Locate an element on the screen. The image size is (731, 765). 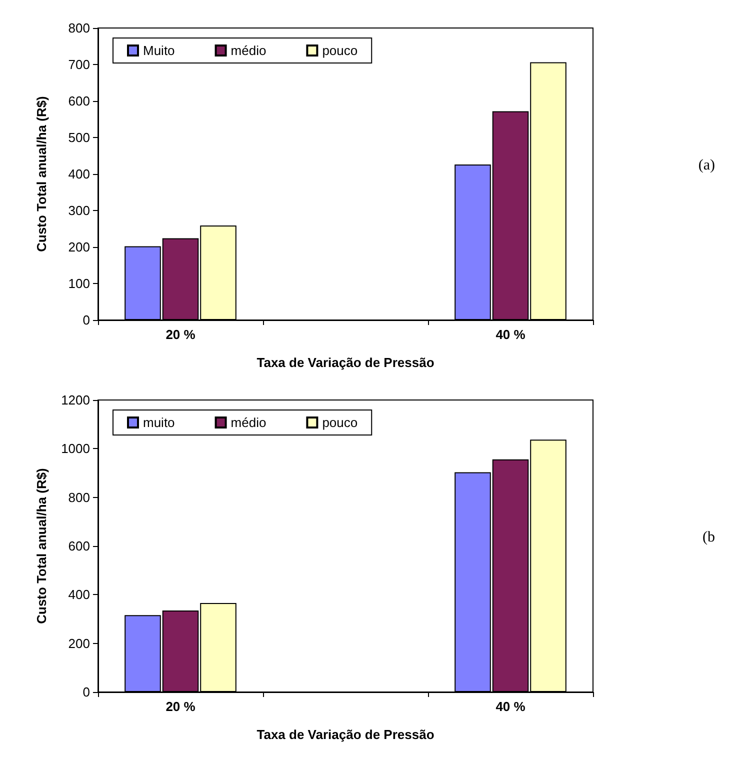
y-tick-label: 1000 is located at coordinates (75, 448).